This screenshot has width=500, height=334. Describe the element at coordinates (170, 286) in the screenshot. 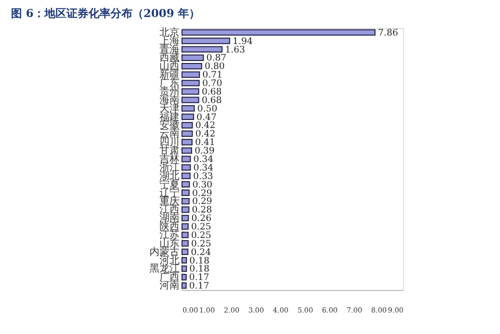

I see `y-tick-label: 河南` at that location.